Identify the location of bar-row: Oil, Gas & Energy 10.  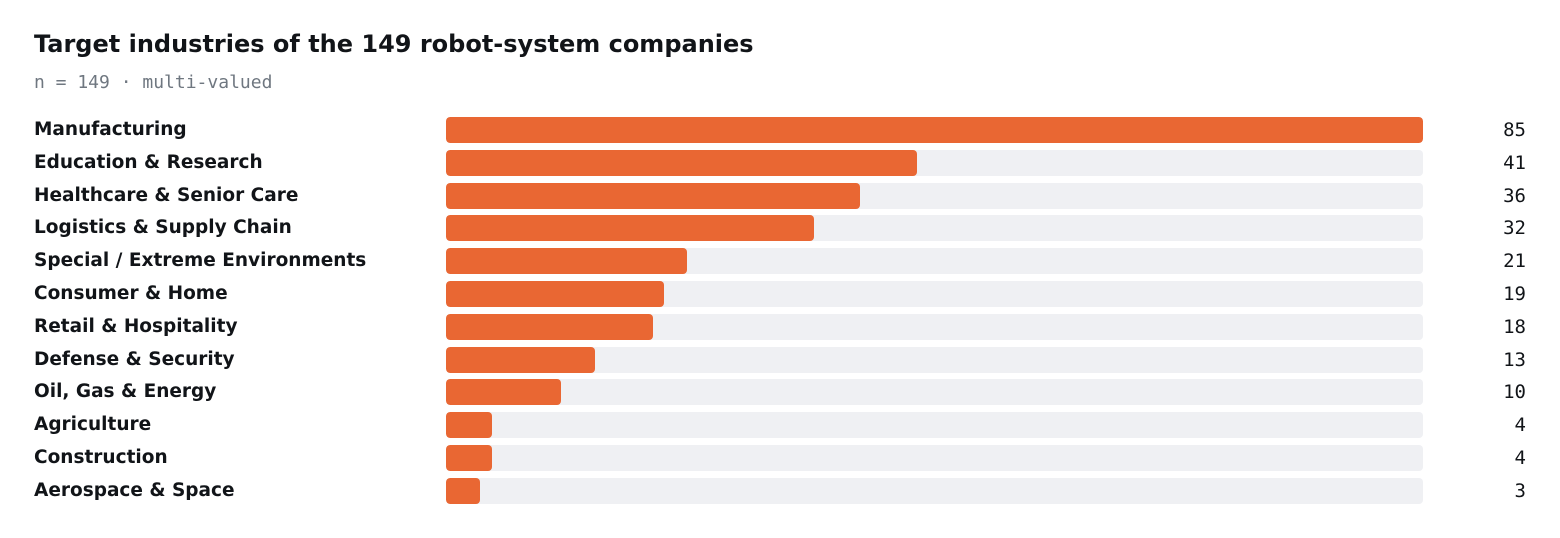
(780, 392).